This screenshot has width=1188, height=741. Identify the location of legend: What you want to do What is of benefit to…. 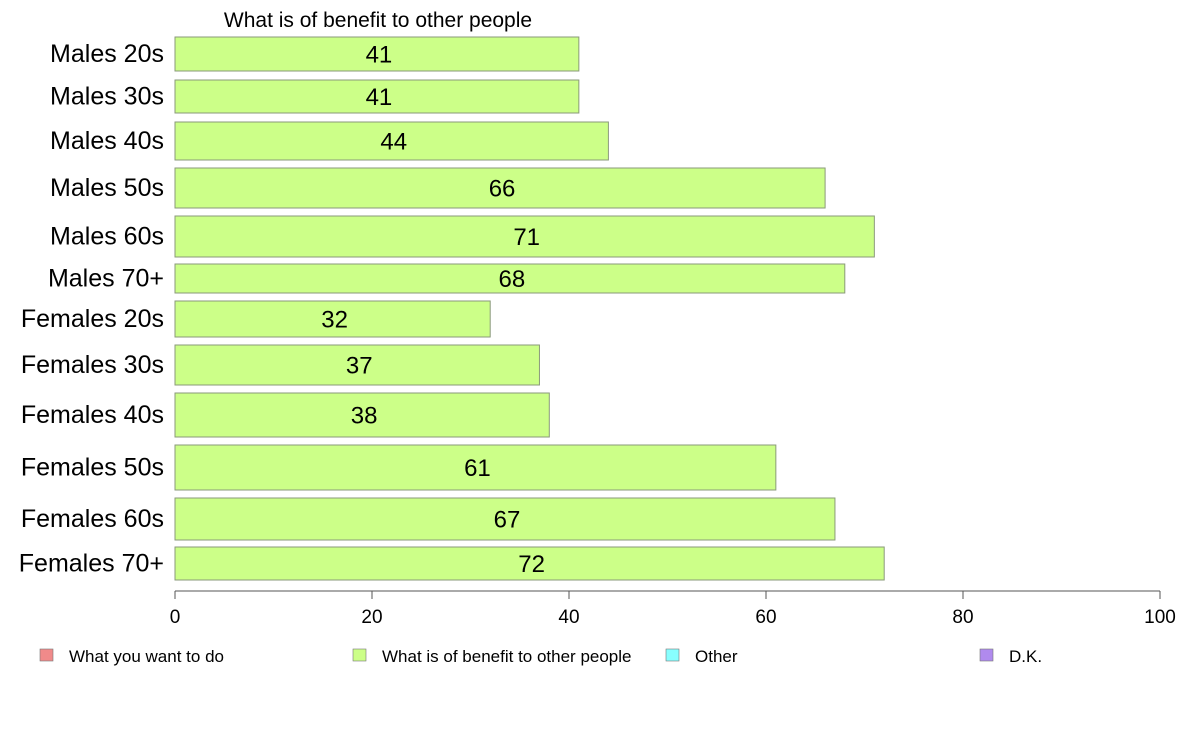
(540, 656).